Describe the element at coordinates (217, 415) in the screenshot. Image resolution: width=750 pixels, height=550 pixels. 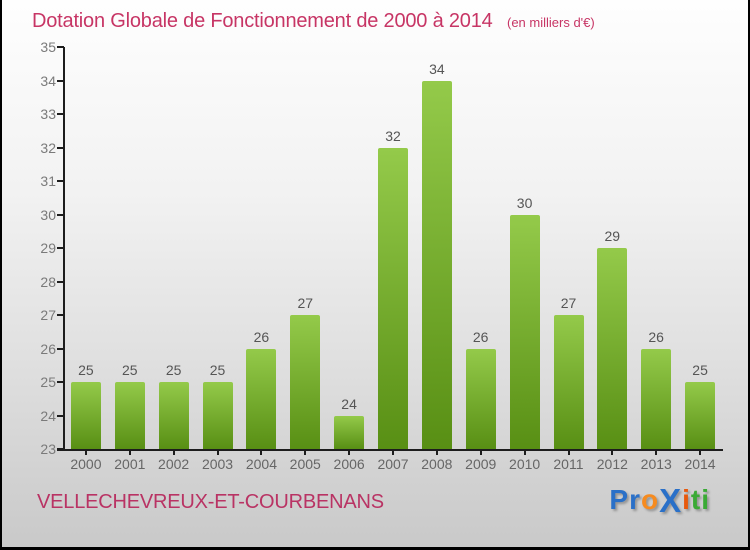
I see `bar-2003` at that location.